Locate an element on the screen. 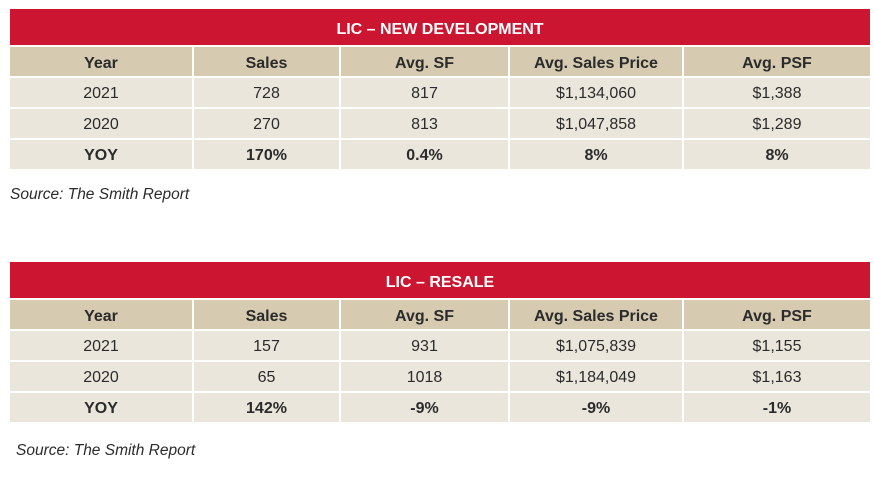 This screenshot has width=874, height=480. table-row: 2020 270 813 $1,047,858 $1,289 is located at coordinates (440, 123).